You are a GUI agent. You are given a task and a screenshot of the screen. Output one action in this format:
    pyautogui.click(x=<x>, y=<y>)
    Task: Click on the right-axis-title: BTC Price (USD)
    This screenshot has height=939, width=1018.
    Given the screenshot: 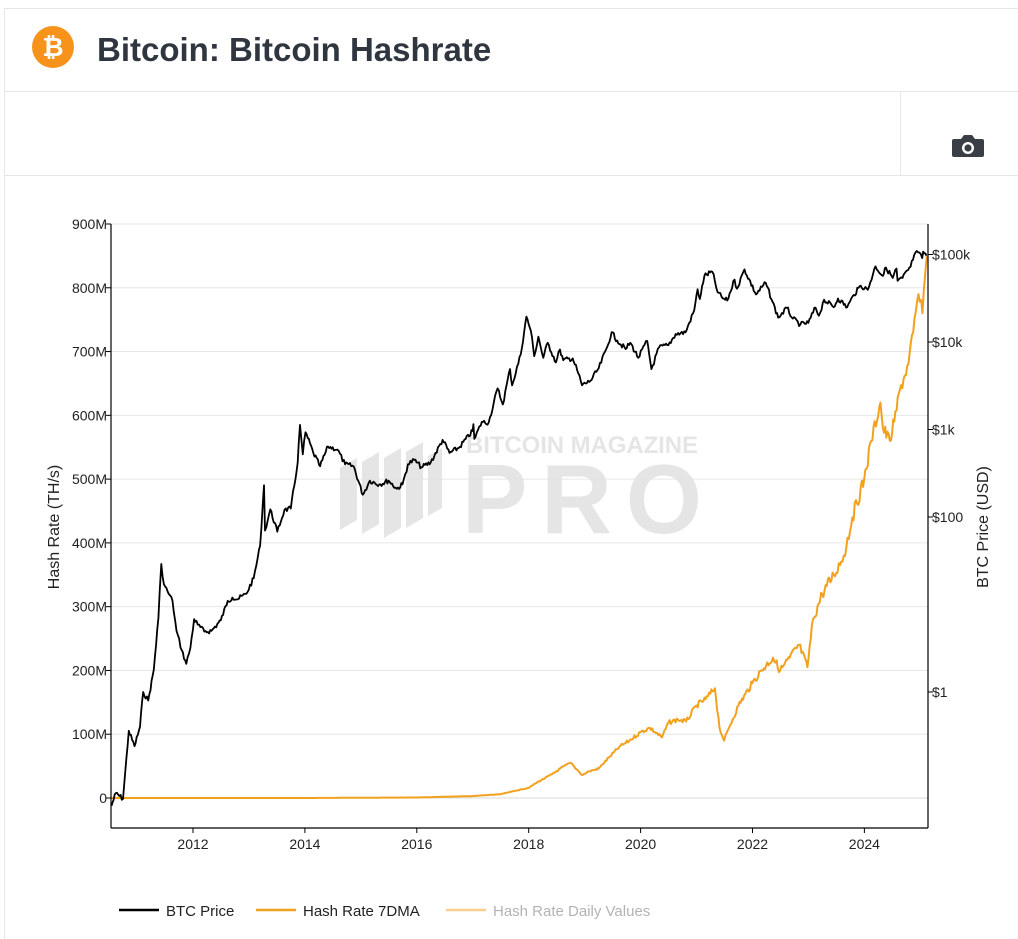 What is the action you would take?
    pyautogui.click(x=983, y=527)
    